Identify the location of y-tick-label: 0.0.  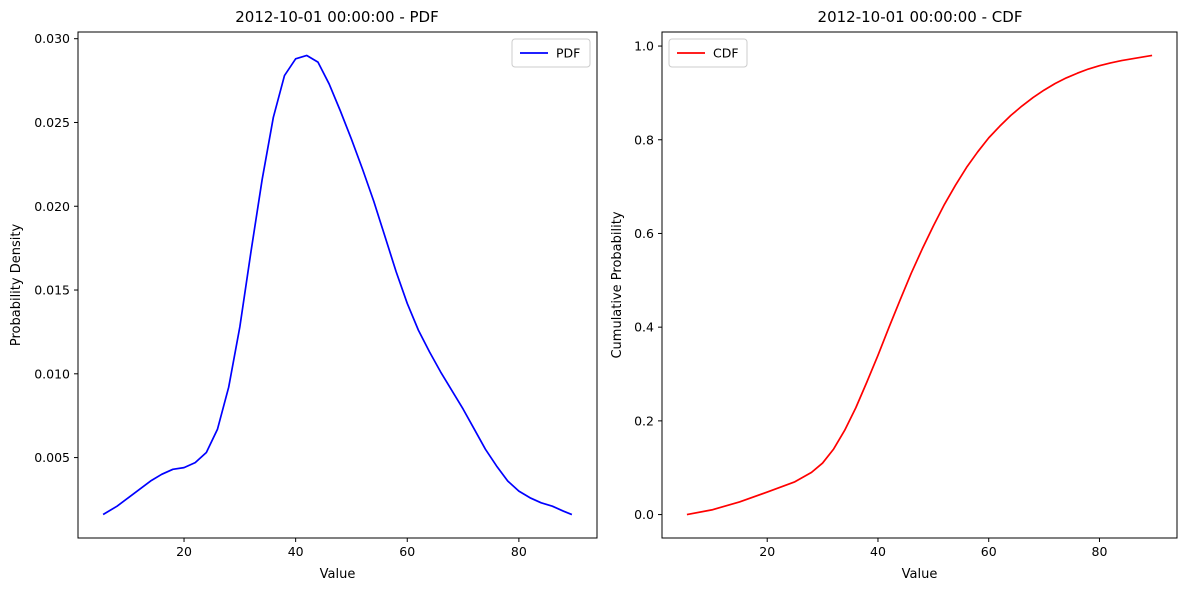
(644, 514).